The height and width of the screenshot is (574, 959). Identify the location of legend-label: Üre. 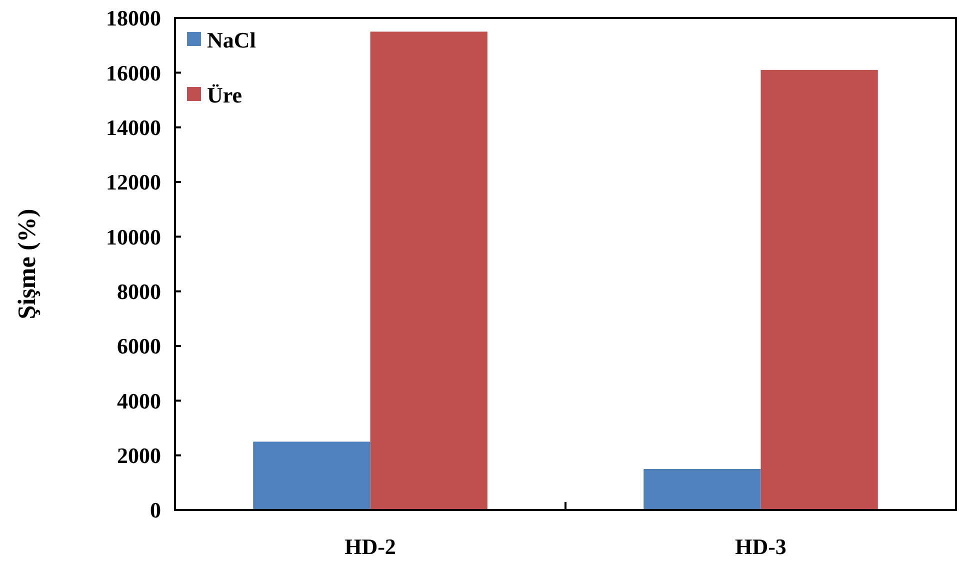
(224, 95).